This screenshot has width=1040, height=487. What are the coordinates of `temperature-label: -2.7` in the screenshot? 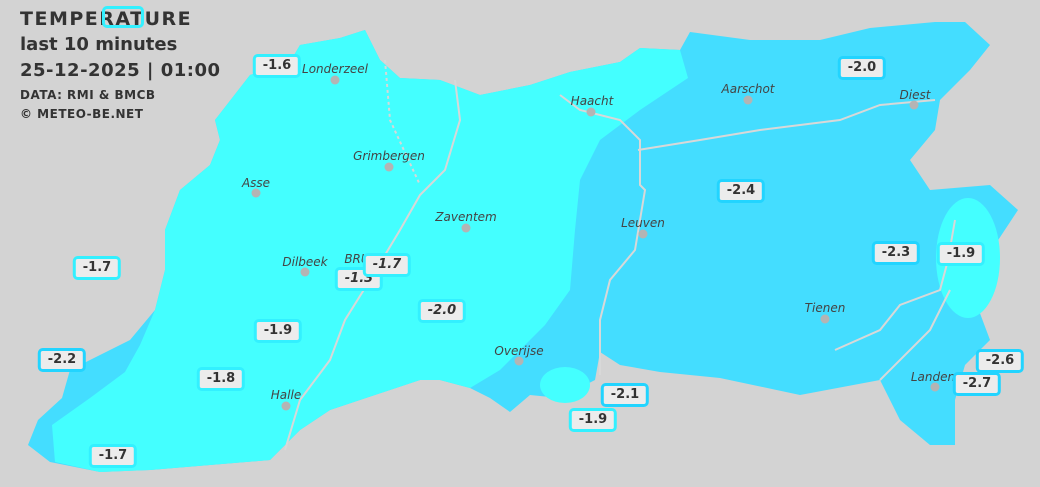 It's located at (977, 384).